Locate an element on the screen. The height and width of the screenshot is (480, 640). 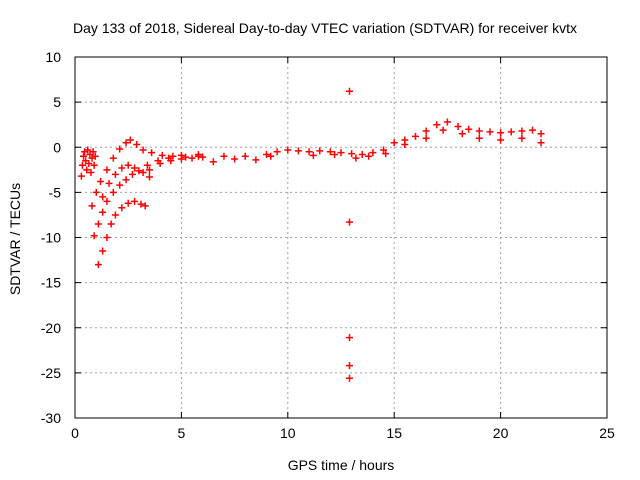
x-tick-label: 15 is located at coordinates (394, 433).